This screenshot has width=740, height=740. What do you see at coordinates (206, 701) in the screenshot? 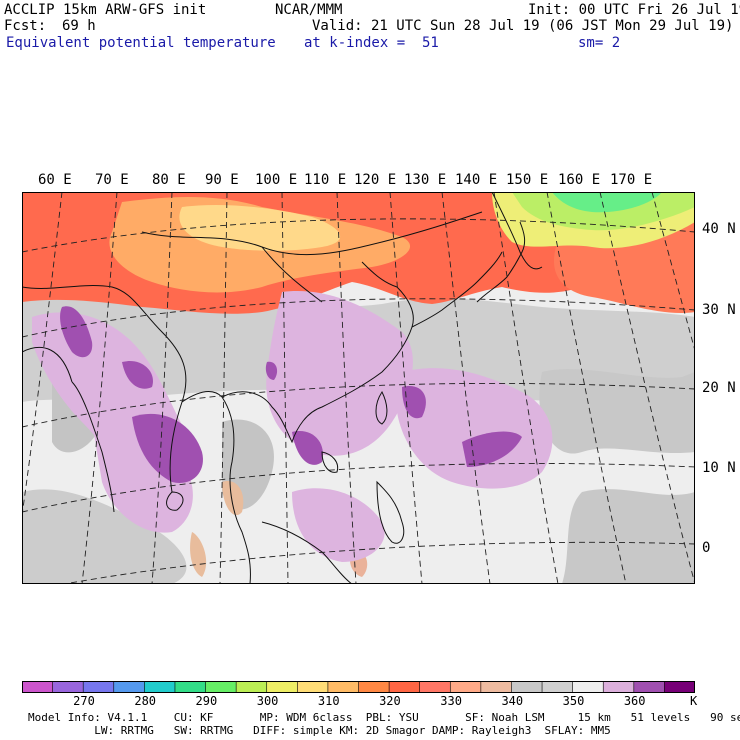
I see `colorbar-tick-label: 290` at bounding box center [206, 701].